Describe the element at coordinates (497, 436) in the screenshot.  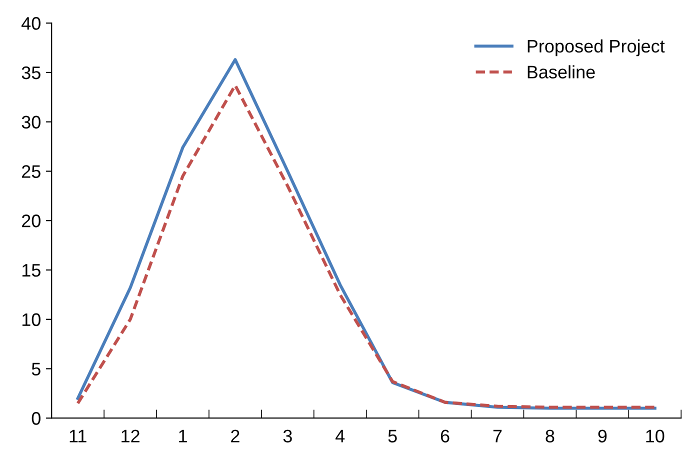
I see `x-tick-label: 7` at that location.